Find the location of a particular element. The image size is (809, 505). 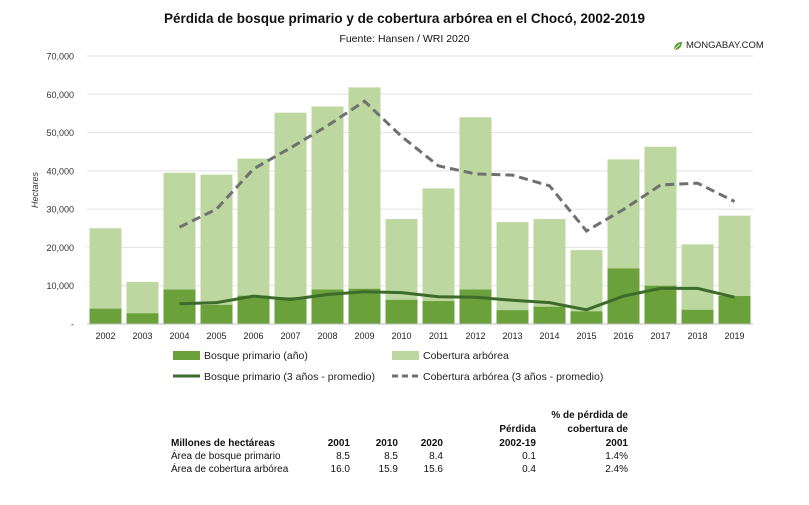

line-bosque-primario-promedio is located at coordinates (457, 299).